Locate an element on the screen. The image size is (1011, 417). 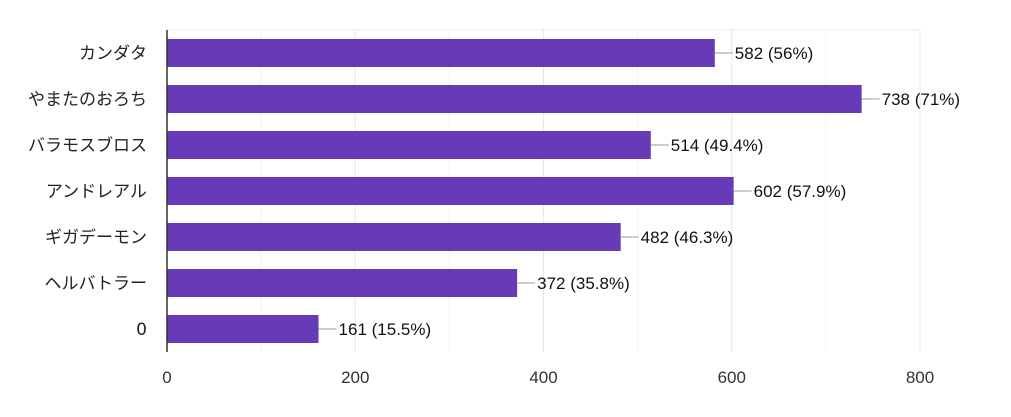
x-tick-label: 200 is located at coordinates (355, 377).